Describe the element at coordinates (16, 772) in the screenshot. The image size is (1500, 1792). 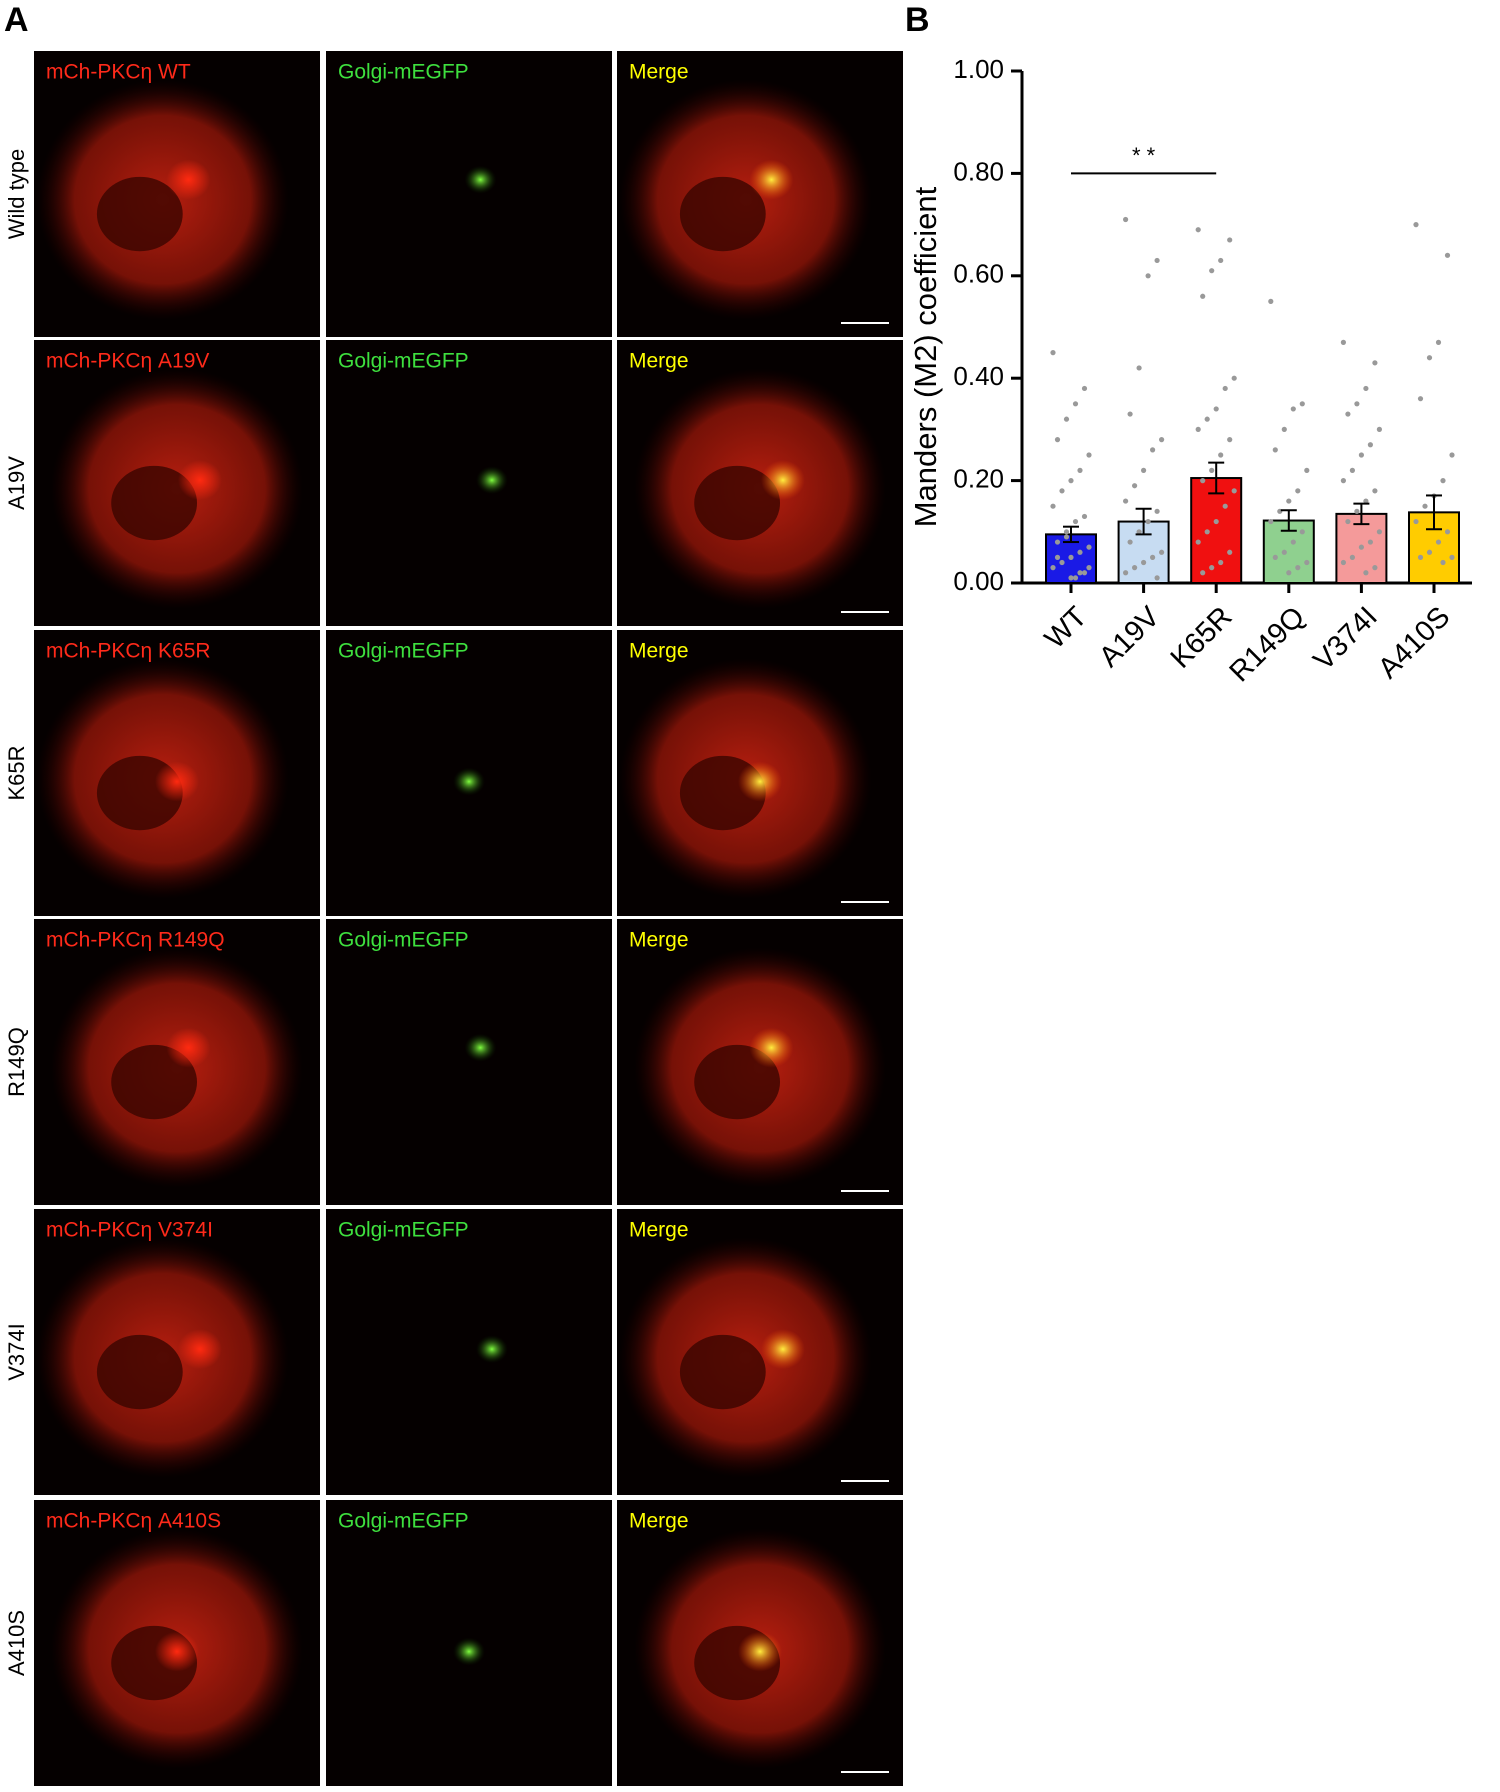
I see `row-label: K65R` at that location.